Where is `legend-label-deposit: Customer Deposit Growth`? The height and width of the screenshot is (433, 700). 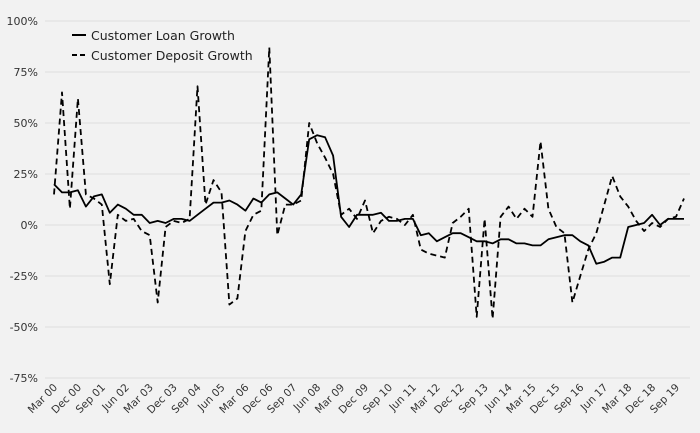
legend-label-deposit: Customer Deposit Growth is located at coordinates (172, 55).